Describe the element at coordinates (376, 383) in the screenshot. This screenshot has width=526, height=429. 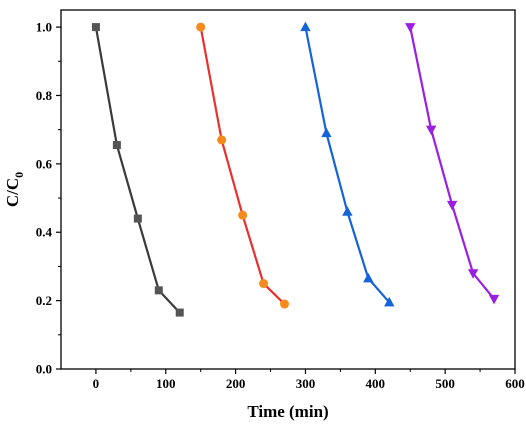
I see `x-tick-label: 400` at that location.